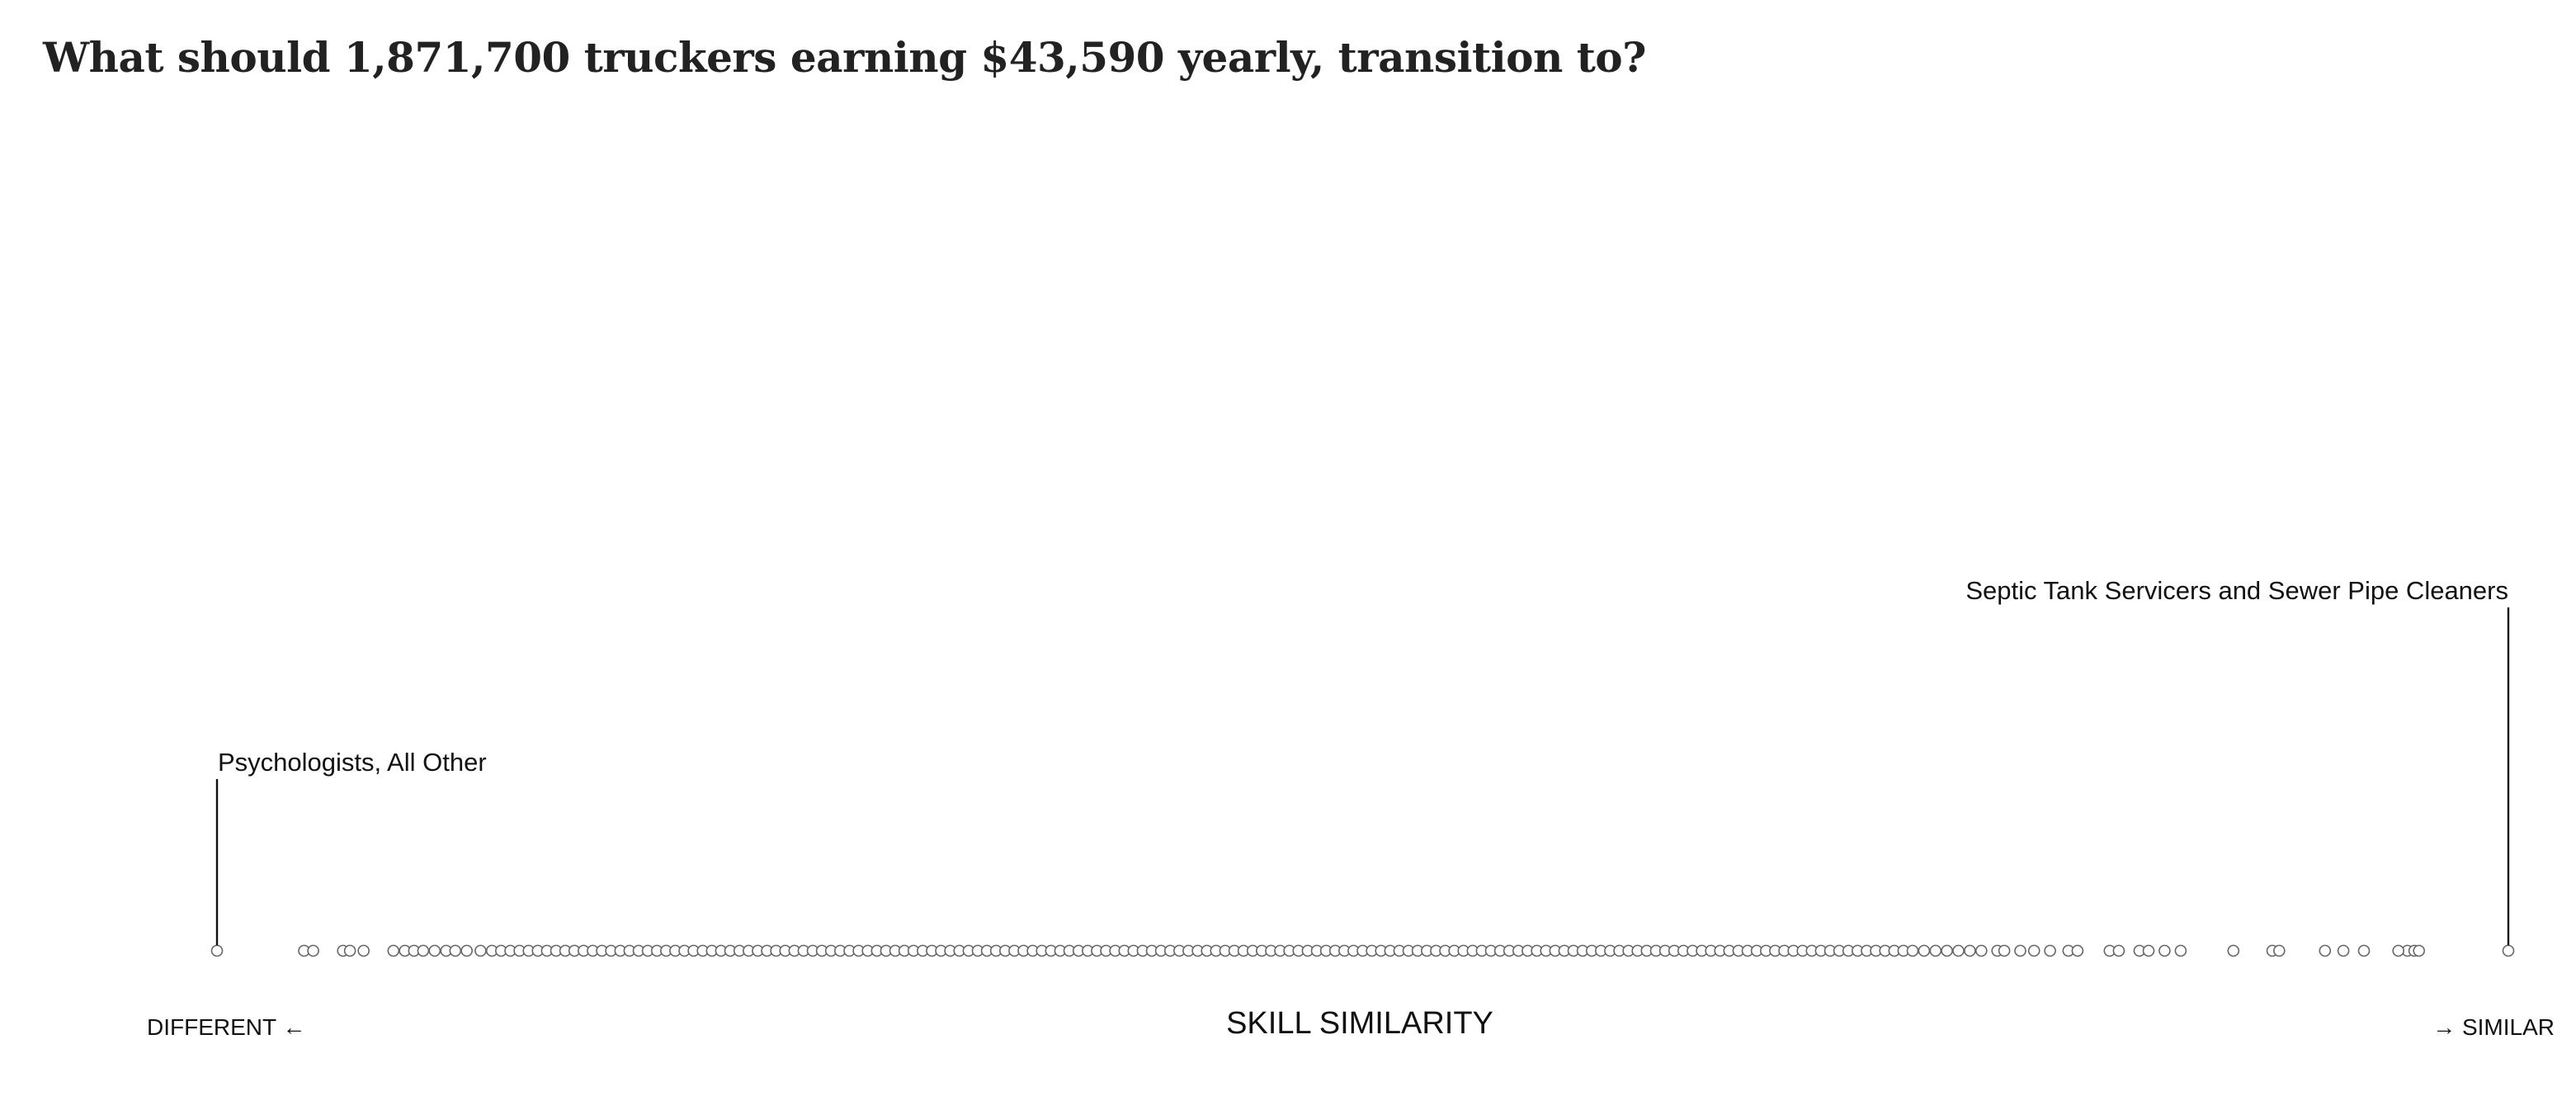 This screenshot has width=2576, height=1096. I want to click on dots-layer, so click(1362, 951).